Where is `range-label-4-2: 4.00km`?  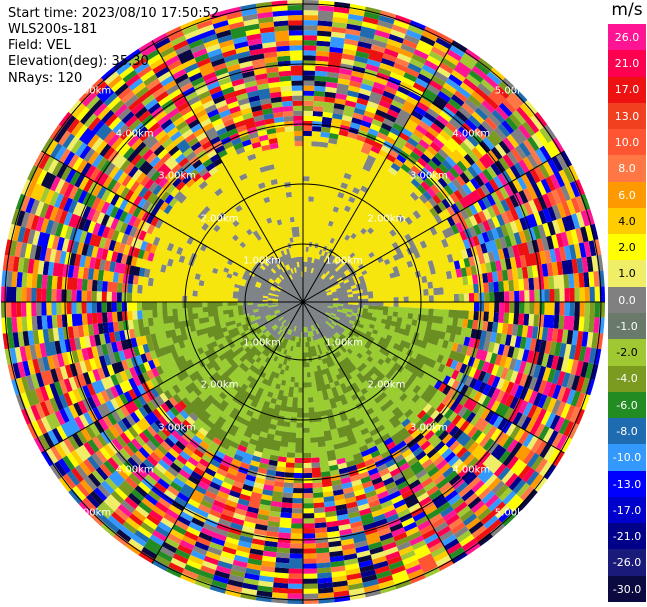 range-label-4-2: 4.00km is located at coordinates (134, 470).